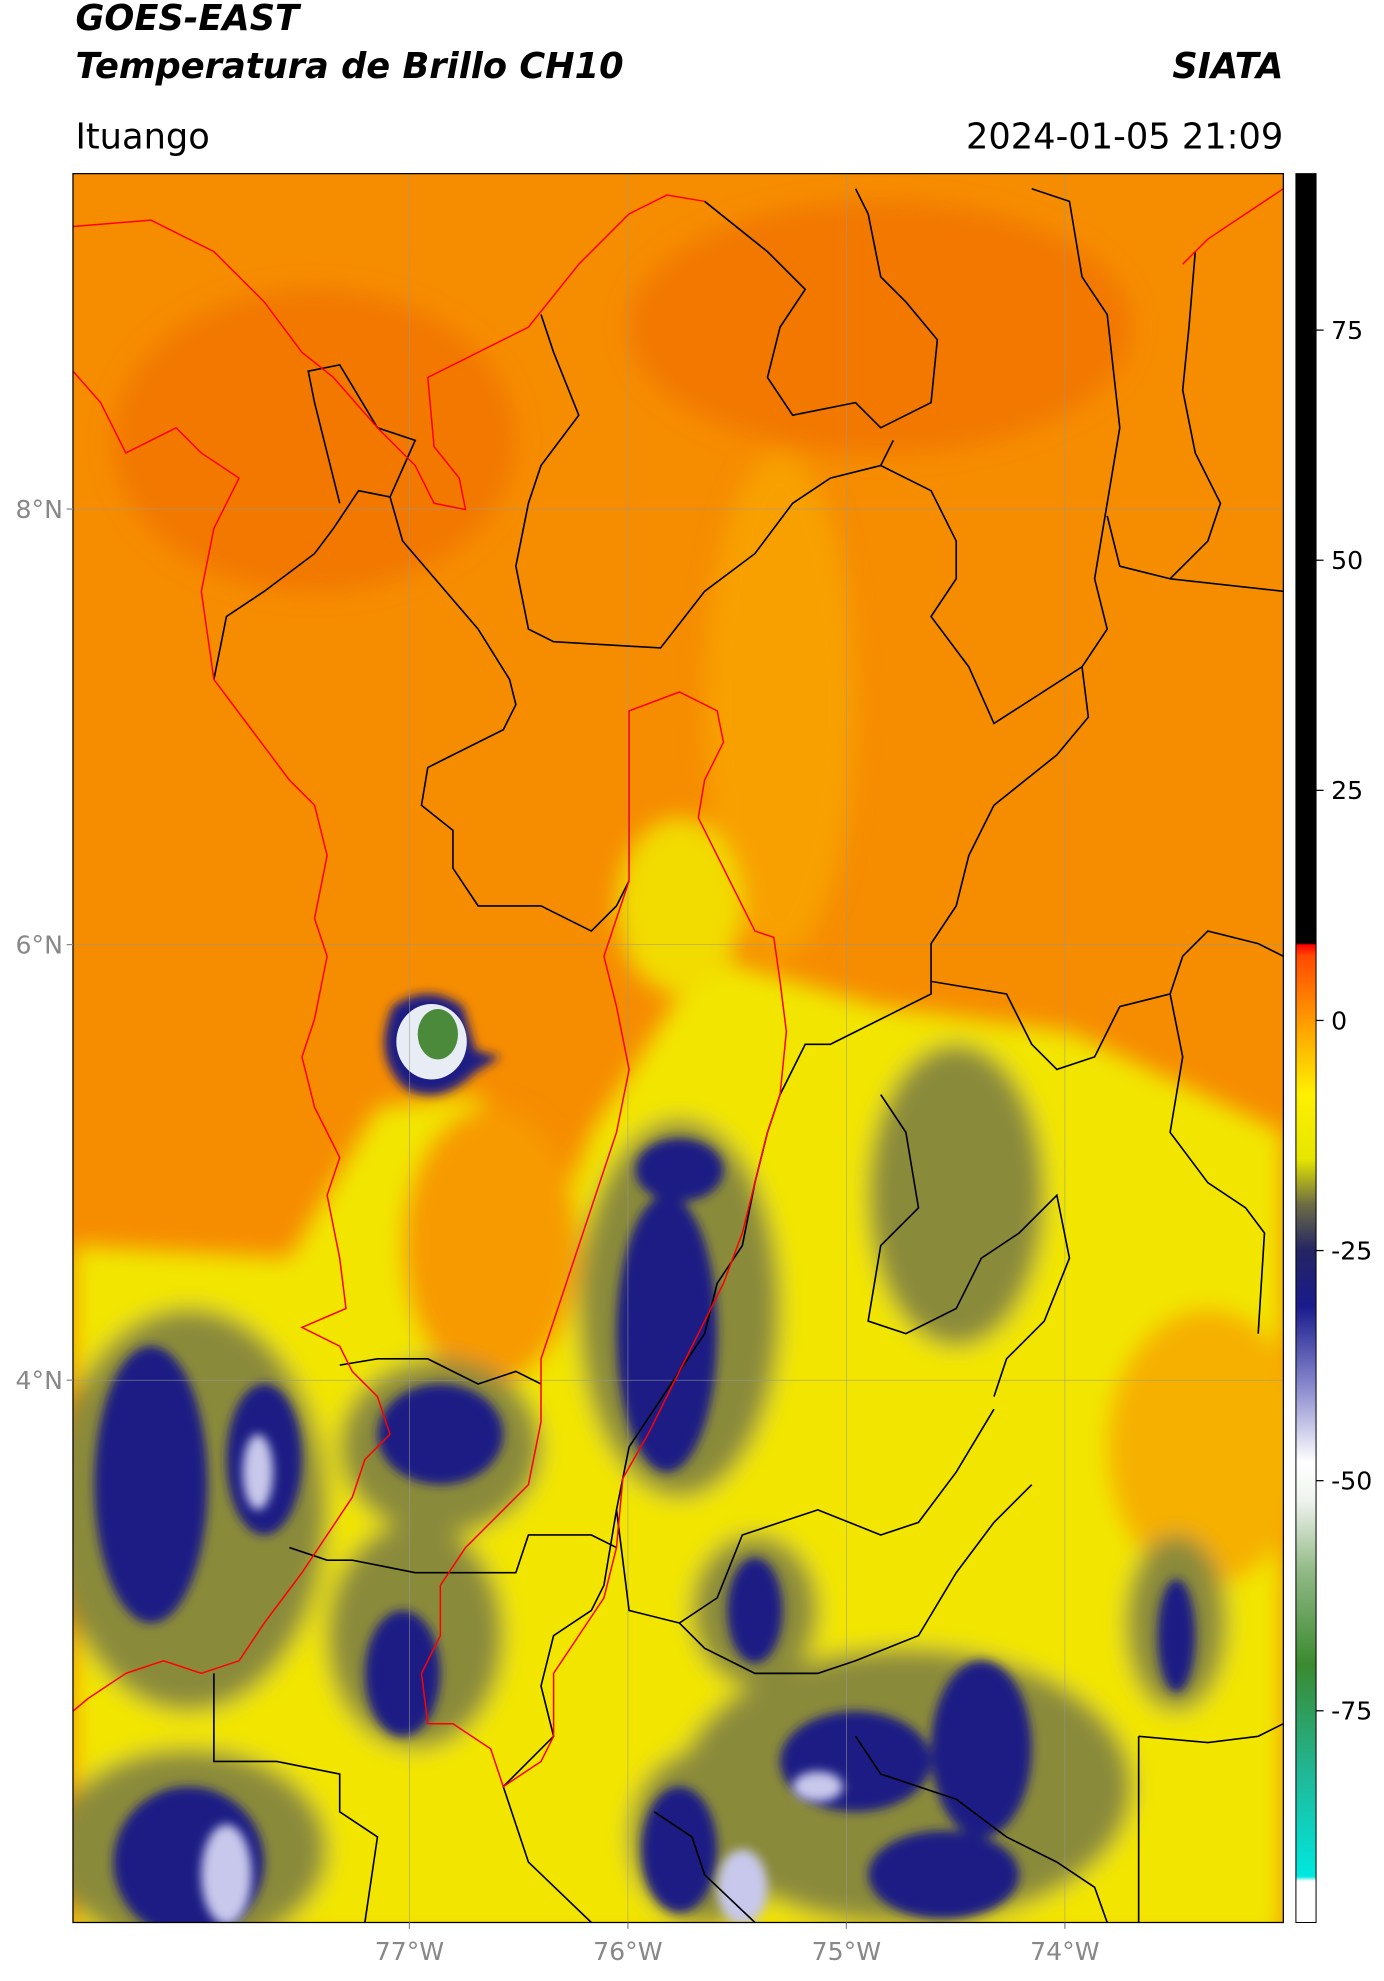 This screenshot has width=1384, height=1981. What do you see at coordinates (847, 1951) in the screenshot?
I see `x-tick-label: 75°W` at bounding box center [847, 1951].